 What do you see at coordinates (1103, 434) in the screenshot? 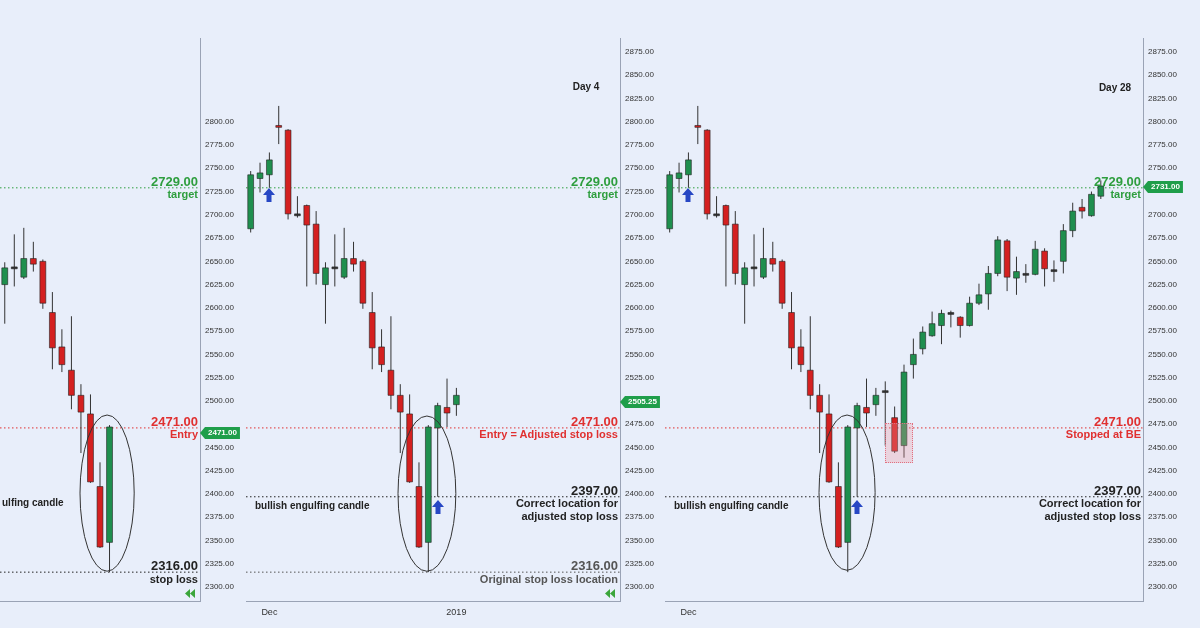
I see `annotation: Stopped at BE` at bounding box center [1103, 434].